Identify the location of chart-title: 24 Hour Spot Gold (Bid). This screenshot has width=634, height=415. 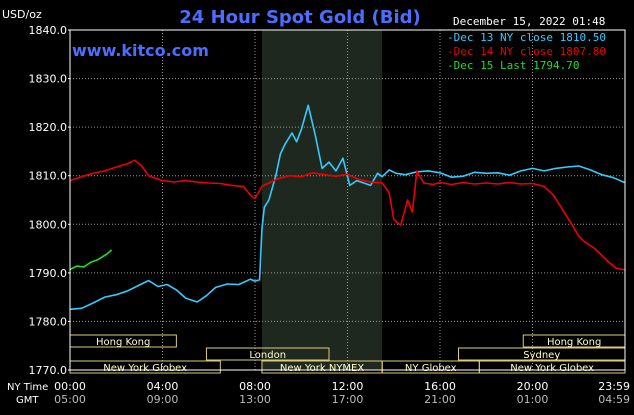
(299, 17).